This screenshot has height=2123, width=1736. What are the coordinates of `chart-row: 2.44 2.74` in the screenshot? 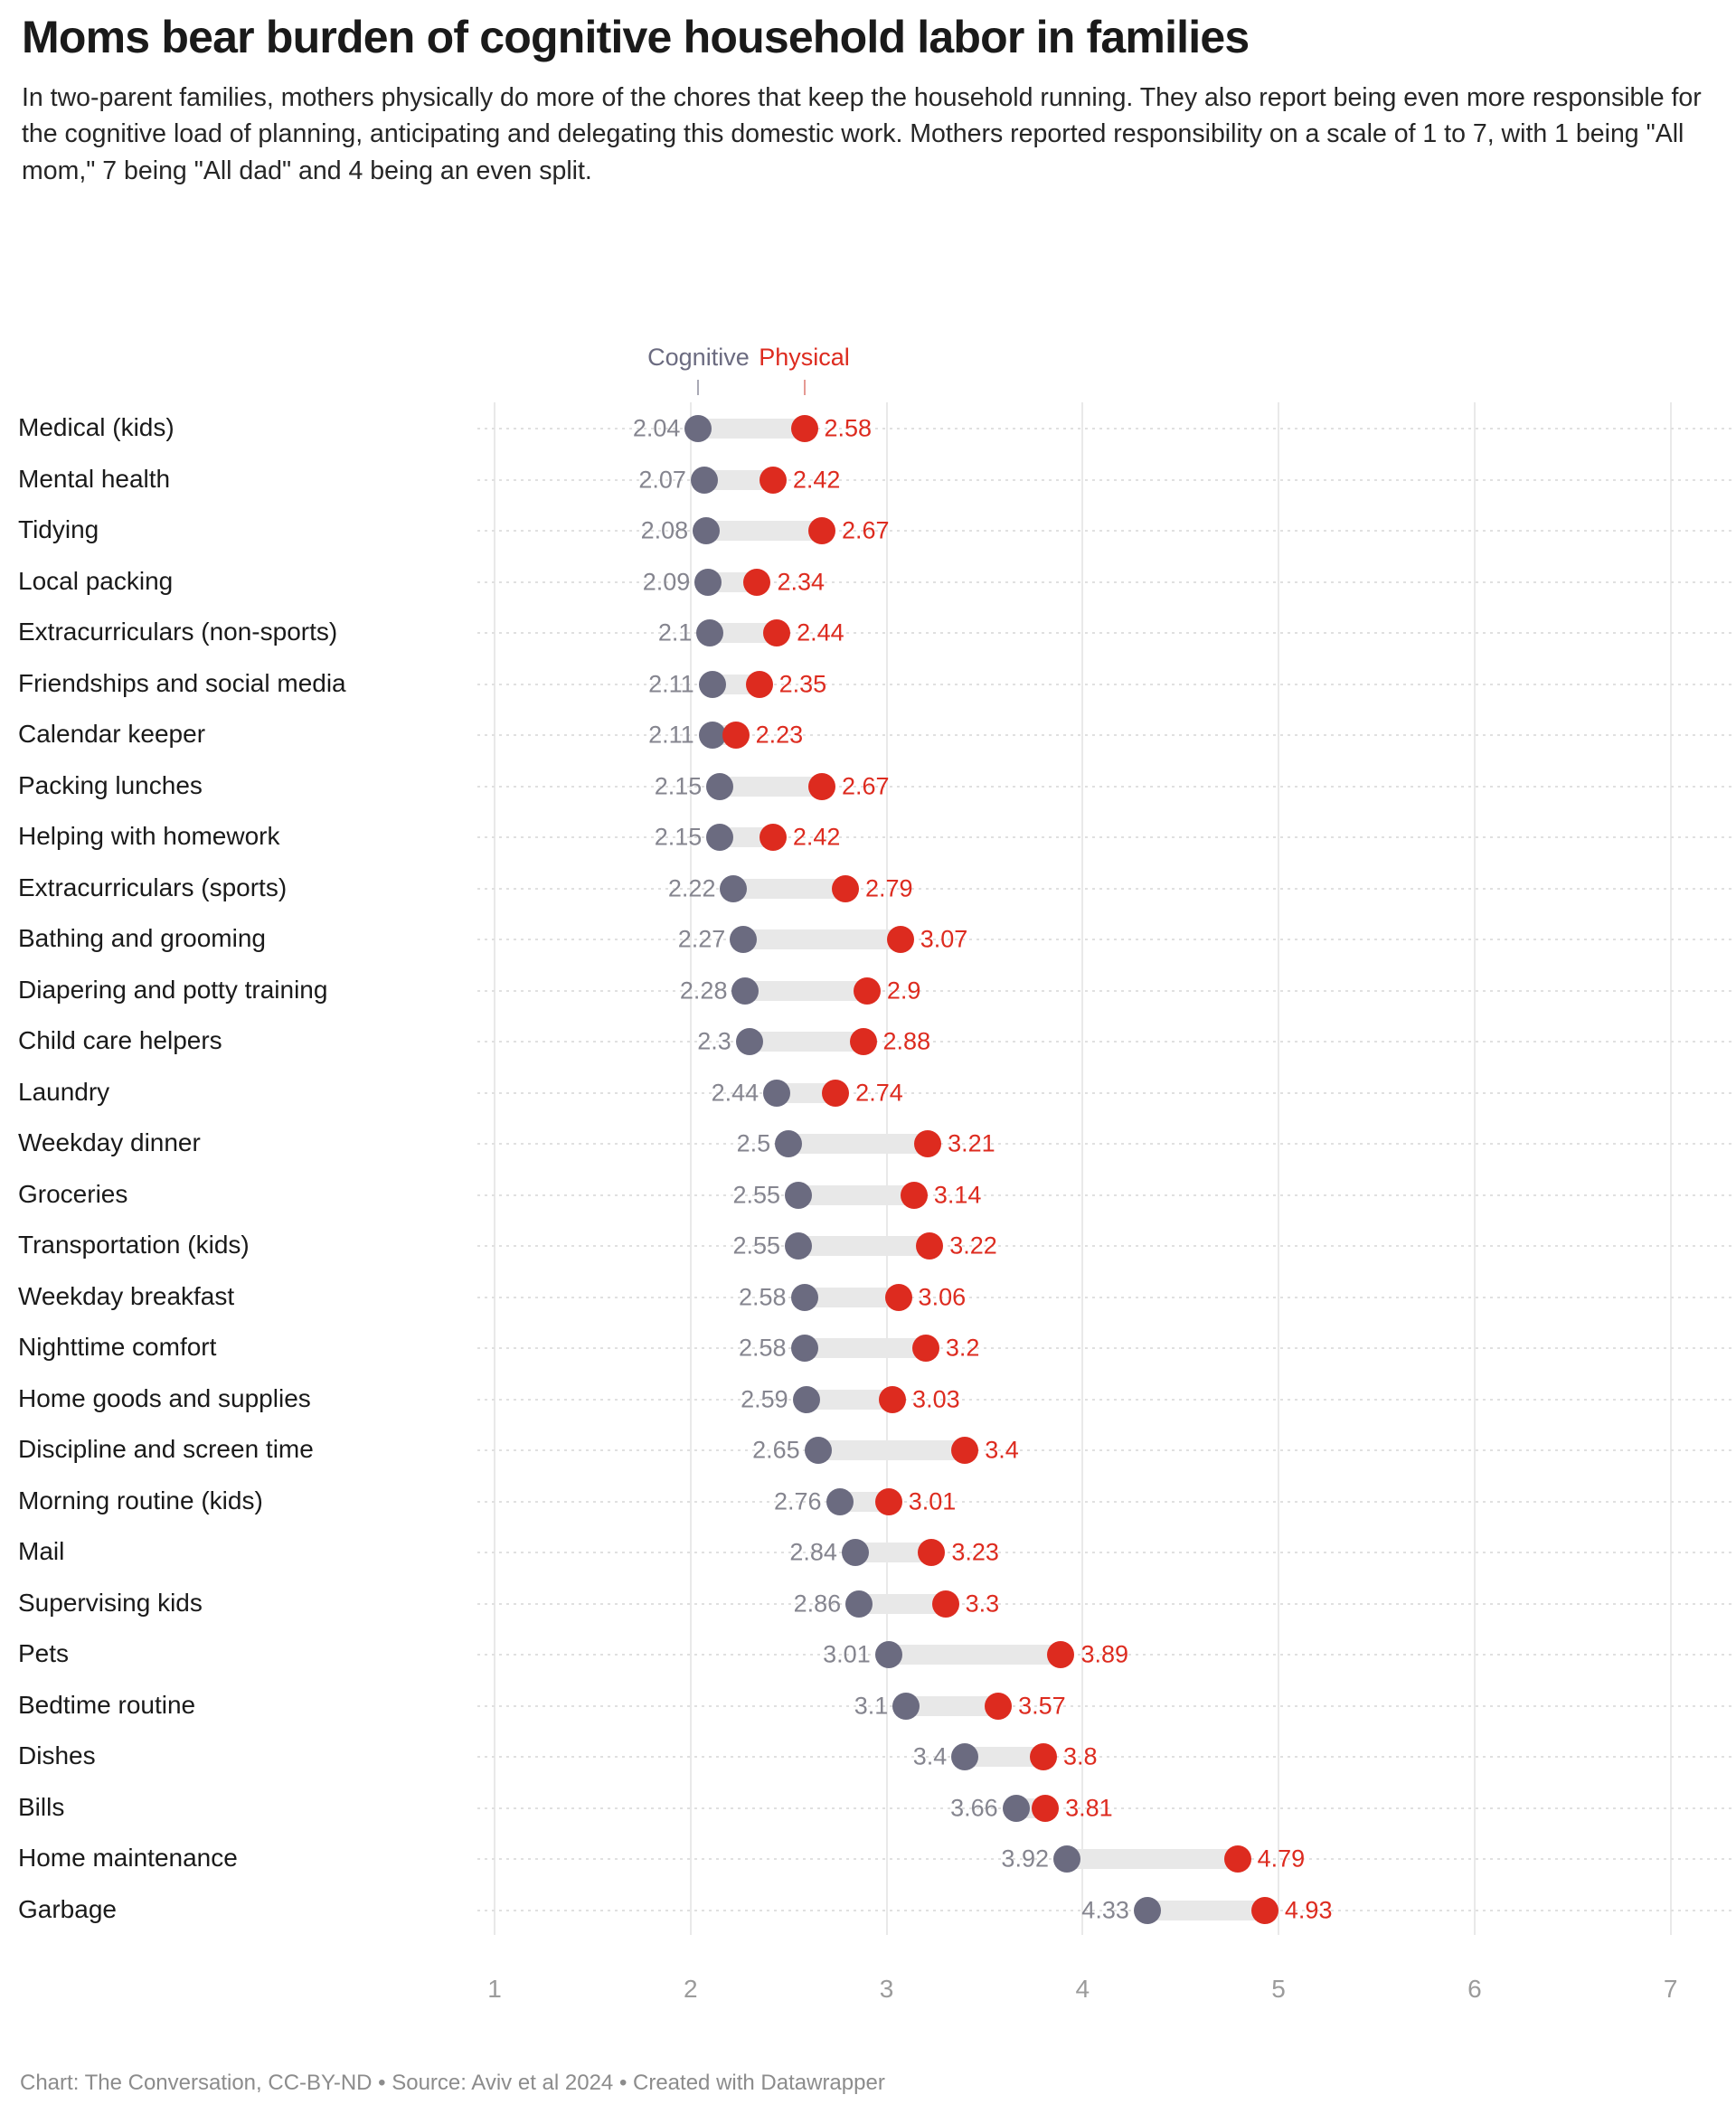 It's located at (1106, 1093).